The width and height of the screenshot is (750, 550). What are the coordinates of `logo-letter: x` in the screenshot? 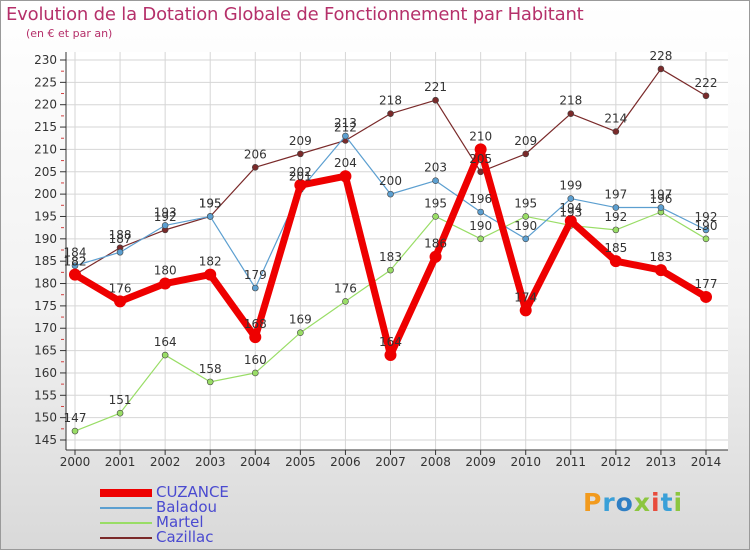 It's located at (642, 502).